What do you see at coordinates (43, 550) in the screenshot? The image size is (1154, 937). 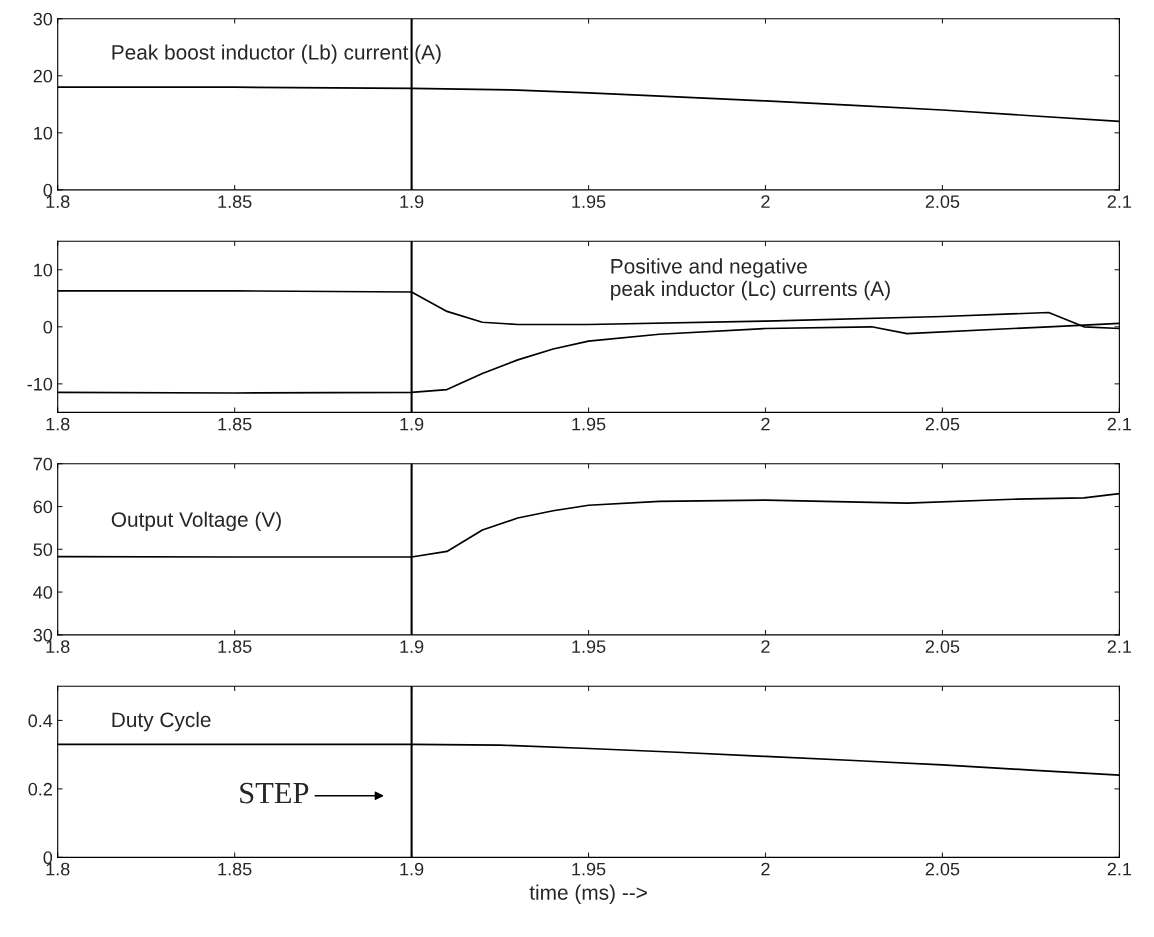 I see `y-tick-label: 50` at bounding box center [43, 550].